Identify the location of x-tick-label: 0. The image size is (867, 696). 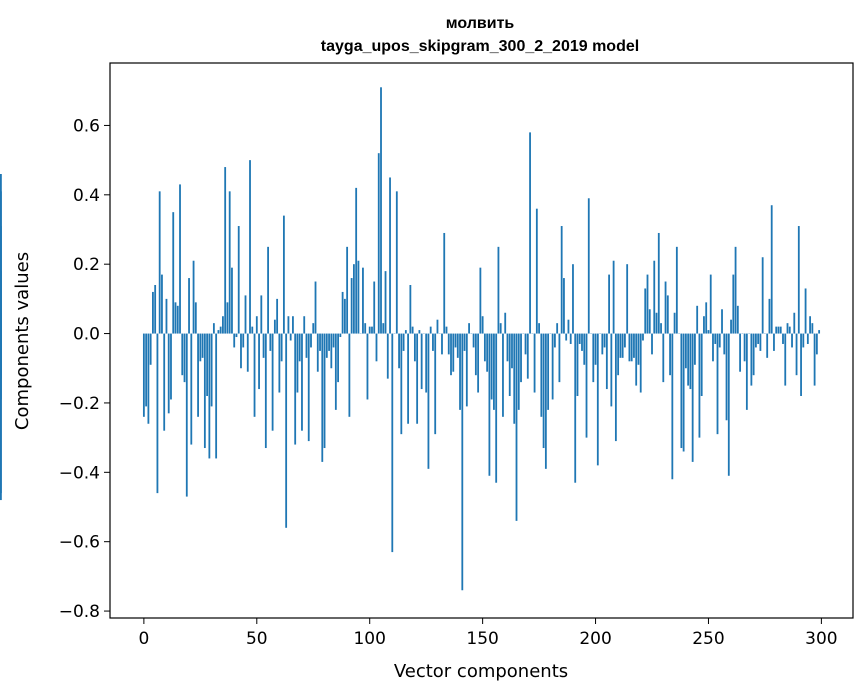
(143, 639).